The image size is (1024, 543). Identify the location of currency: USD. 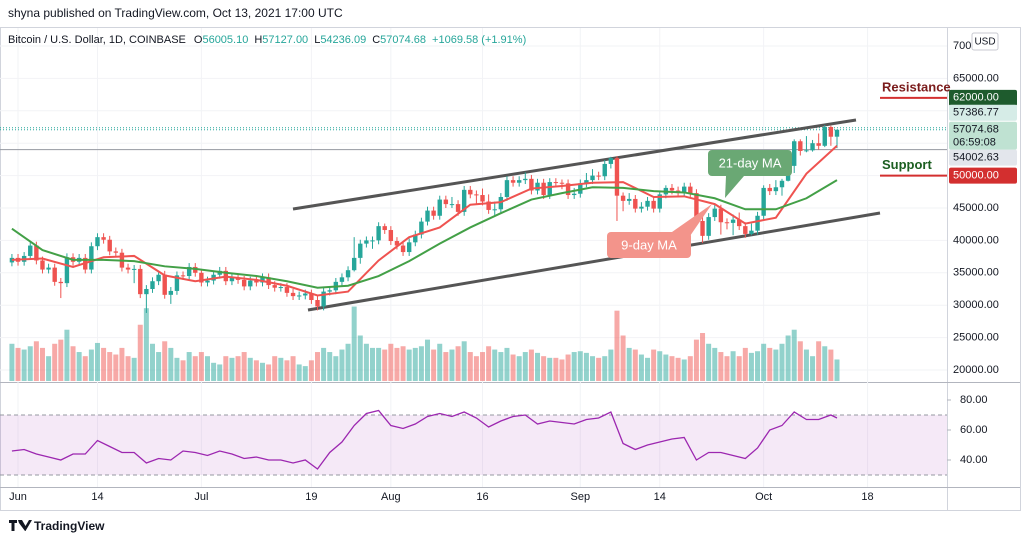
(984, 42).